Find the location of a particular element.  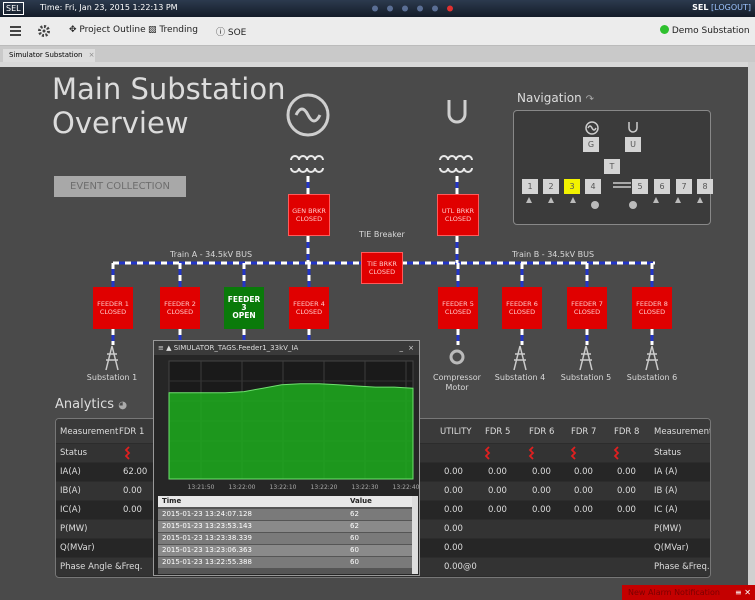

row-label: Status is located at coordinates (74, 453).